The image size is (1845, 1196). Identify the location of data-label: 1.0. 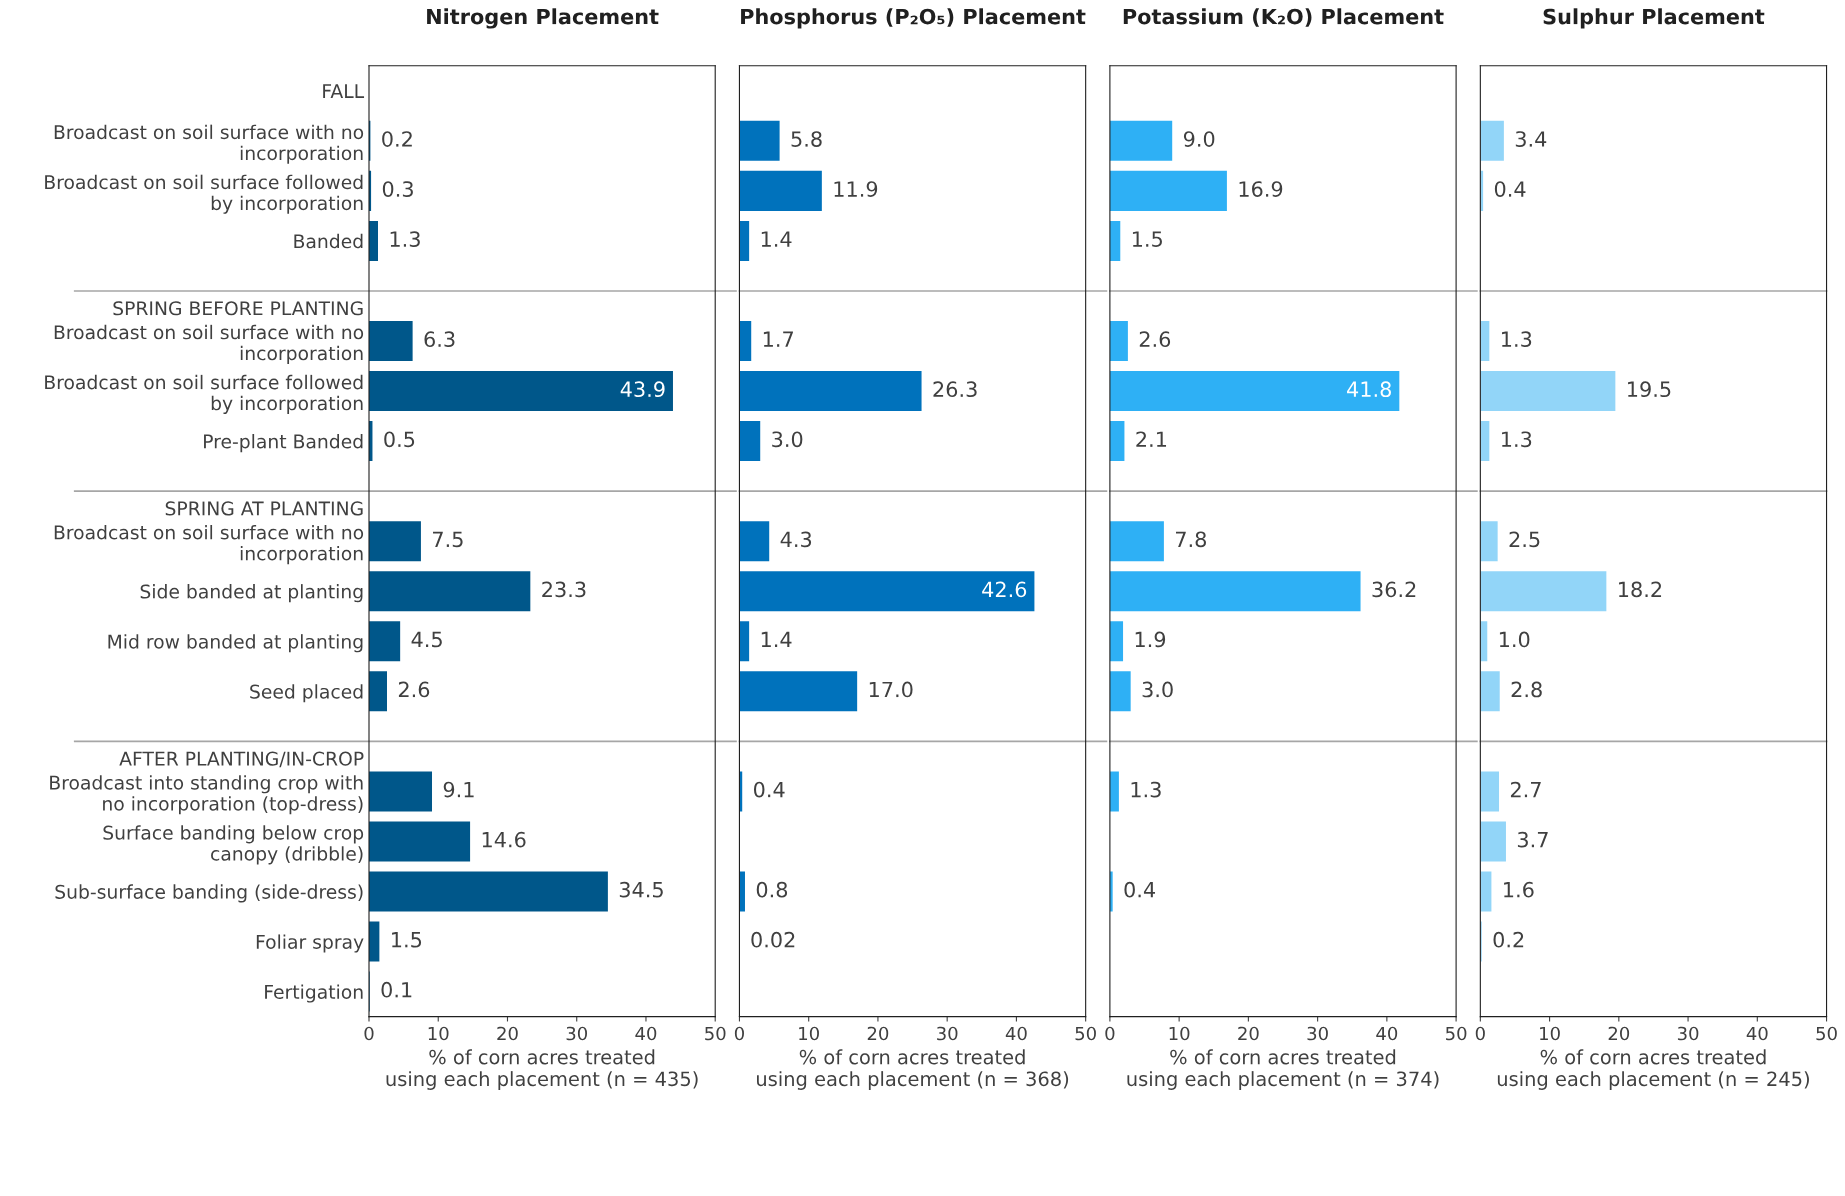
(1514, 639).